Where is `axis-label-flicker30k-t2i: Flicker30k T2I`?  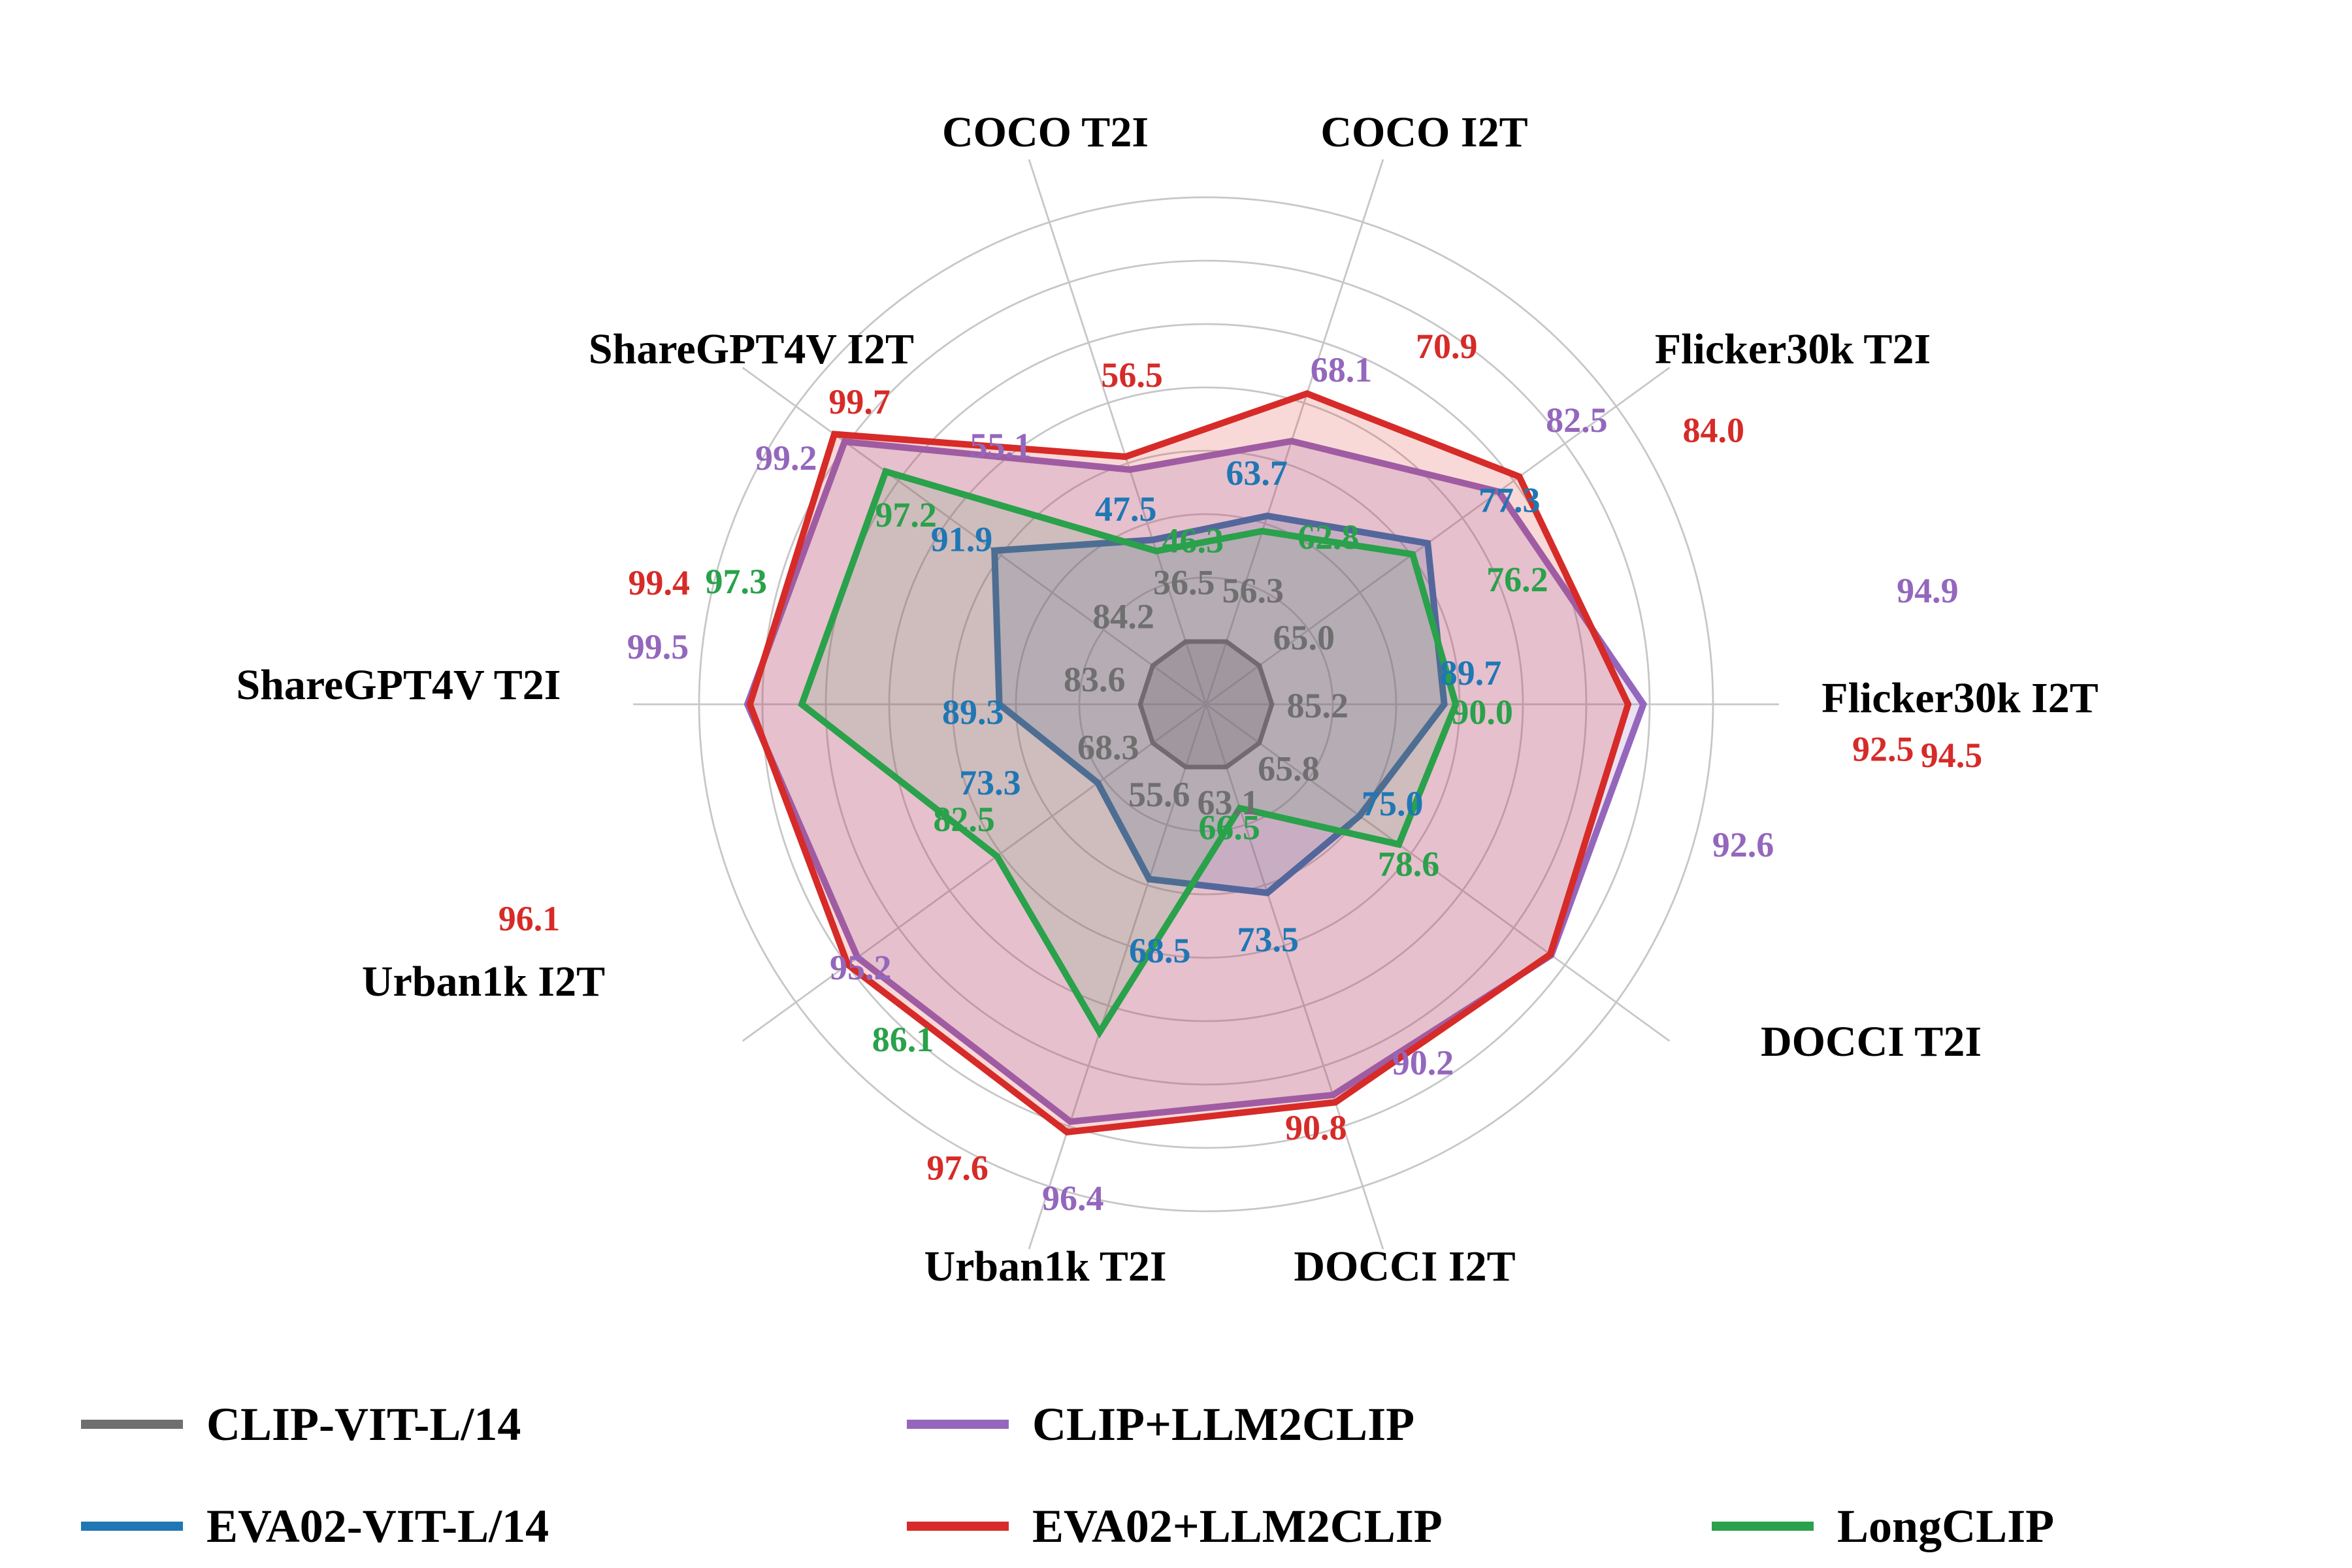 axis-label-flicker30k-t2i: Flicker30k T2I is located at coordinates (1793, 349).